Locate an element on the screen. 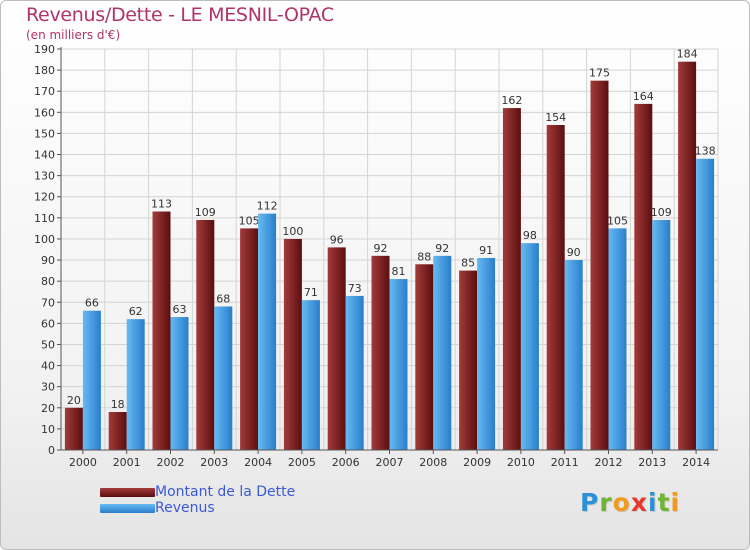 The image size is (750, 550). data-label-dette: 105 is located at coordinates (249, 220).